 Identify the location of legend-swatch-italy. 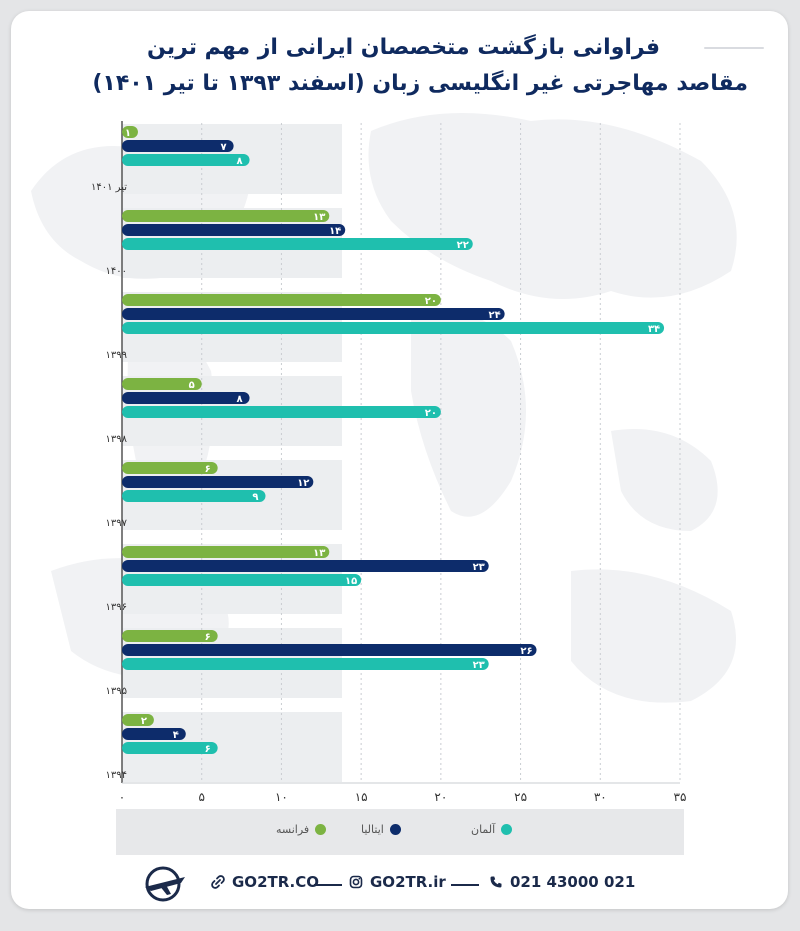
(395, 829).